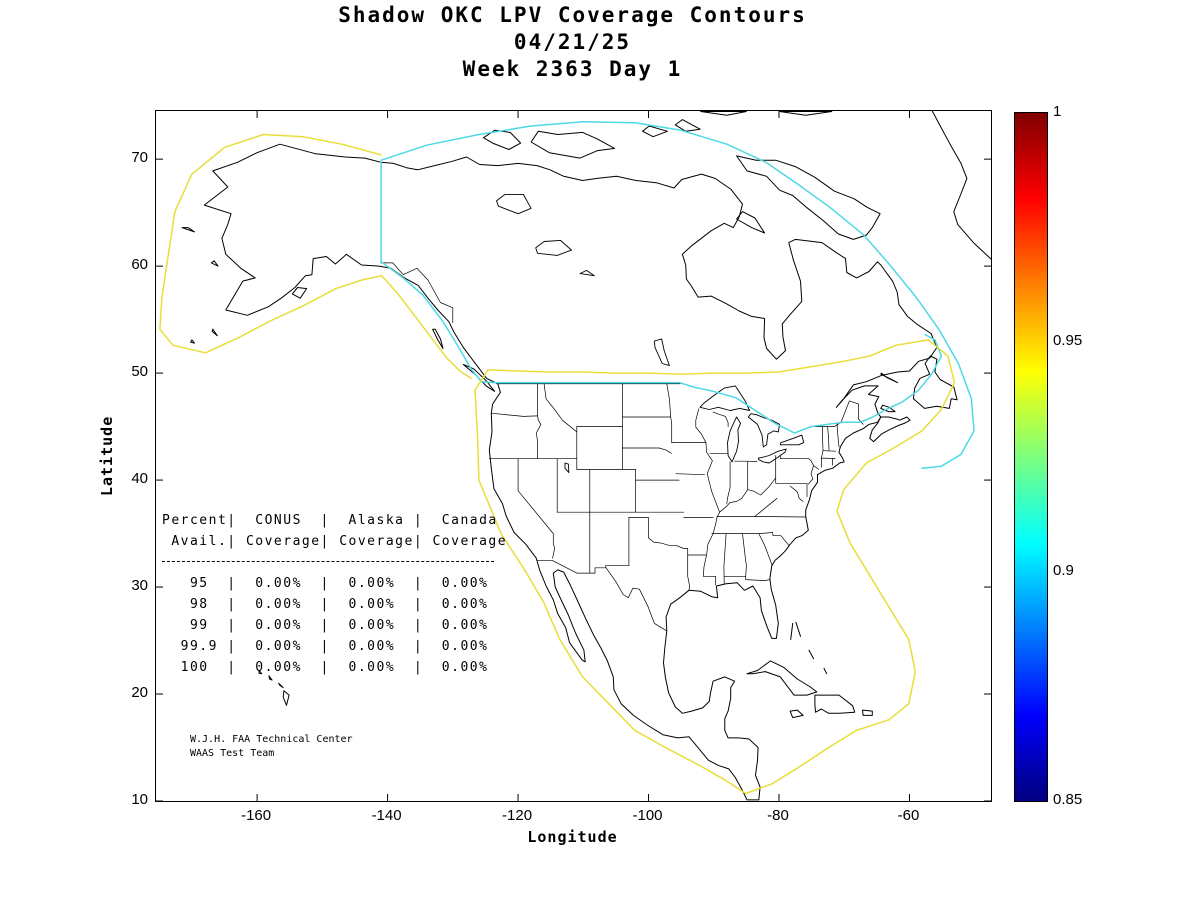  What do you see at coordinates (139, 265) in the screenshot?
I see `y-tick-label: 60` at bounding box center [139, 265].